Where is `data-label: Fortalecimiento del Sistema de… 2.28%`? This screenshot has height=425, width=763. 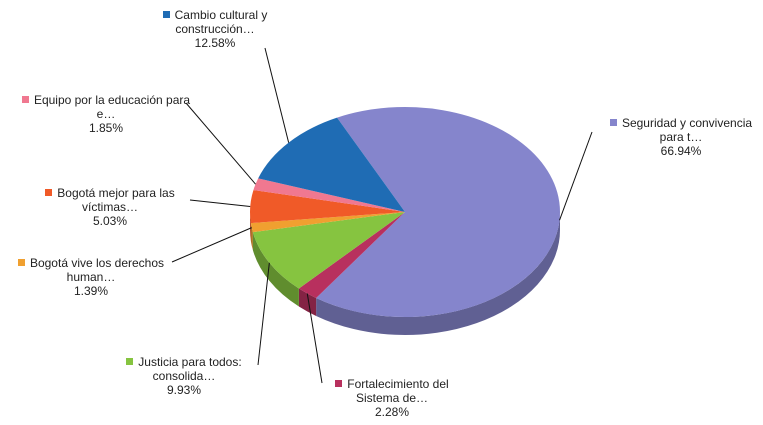 data-label: Fortalecimiento del Sistema de… 2.28% is located at coordinates (392, 398).